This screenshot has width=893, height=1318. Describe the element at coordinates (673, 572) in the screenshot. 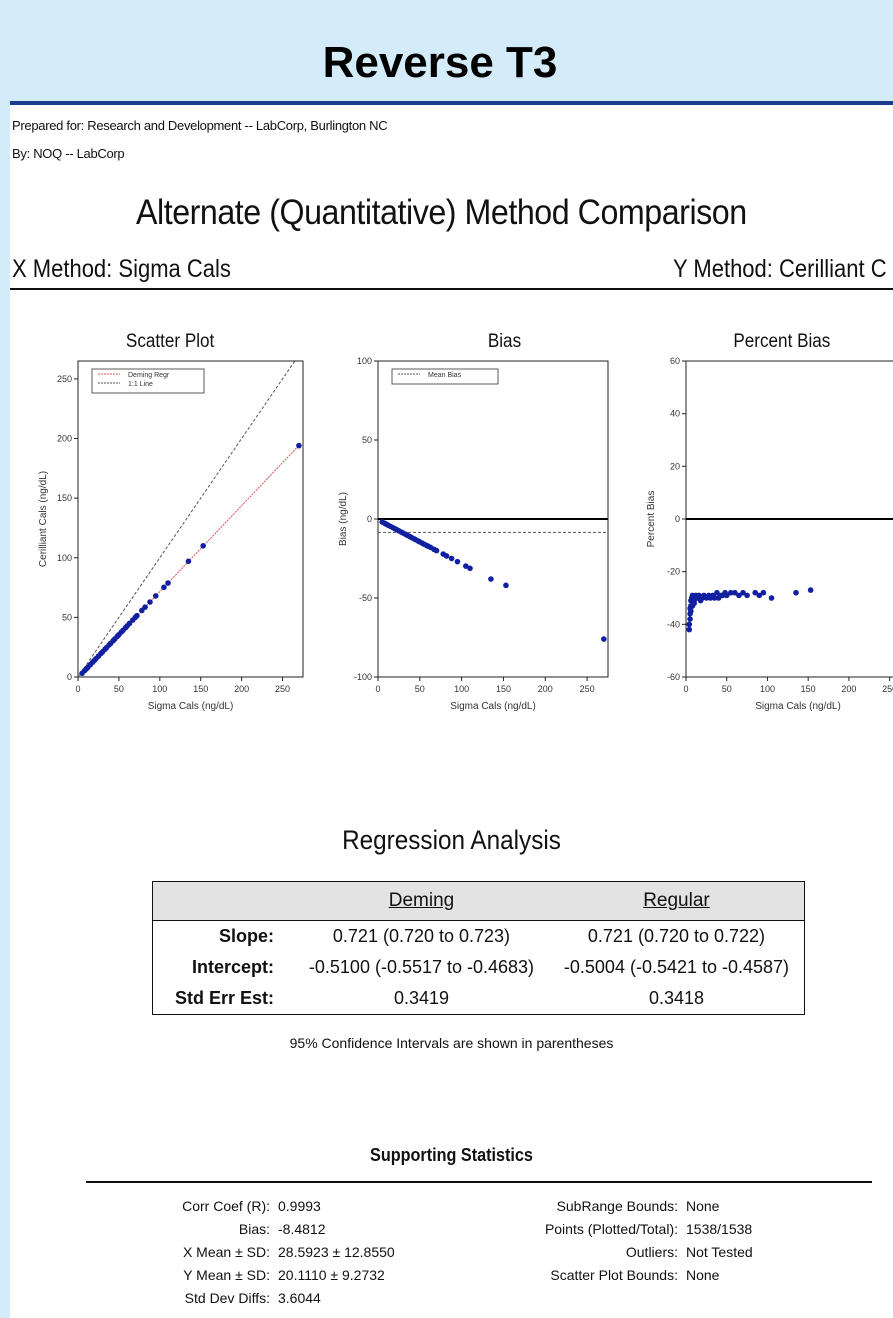

I see `y-tick-label: -20` at that location.